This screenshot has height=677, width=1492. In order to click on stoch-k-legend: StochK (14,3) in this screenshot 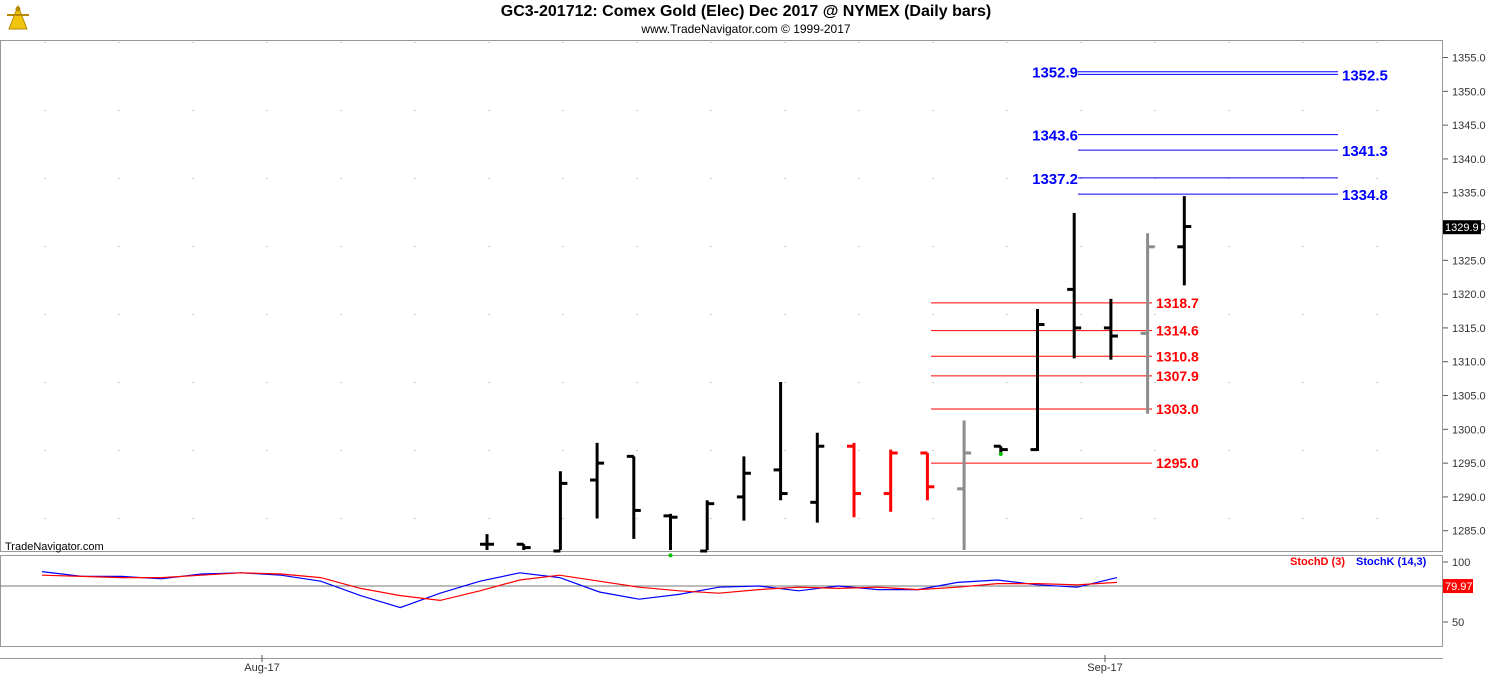, I will do `click(1391, 562)`.